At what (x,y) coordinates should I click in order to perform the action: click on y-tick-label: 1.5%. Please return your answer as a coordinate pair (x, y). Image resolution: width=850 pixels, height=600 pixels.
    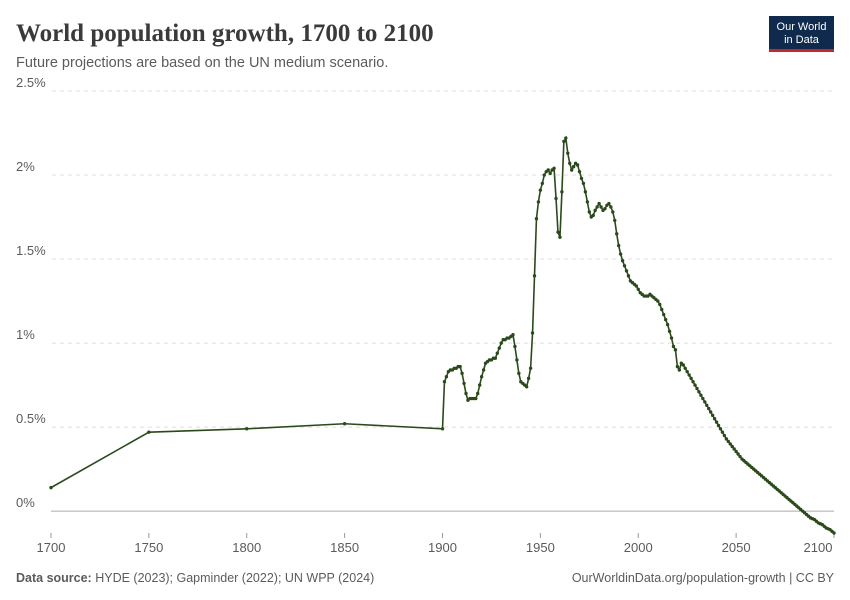
    Looking at the image, I should click on (31, 250).